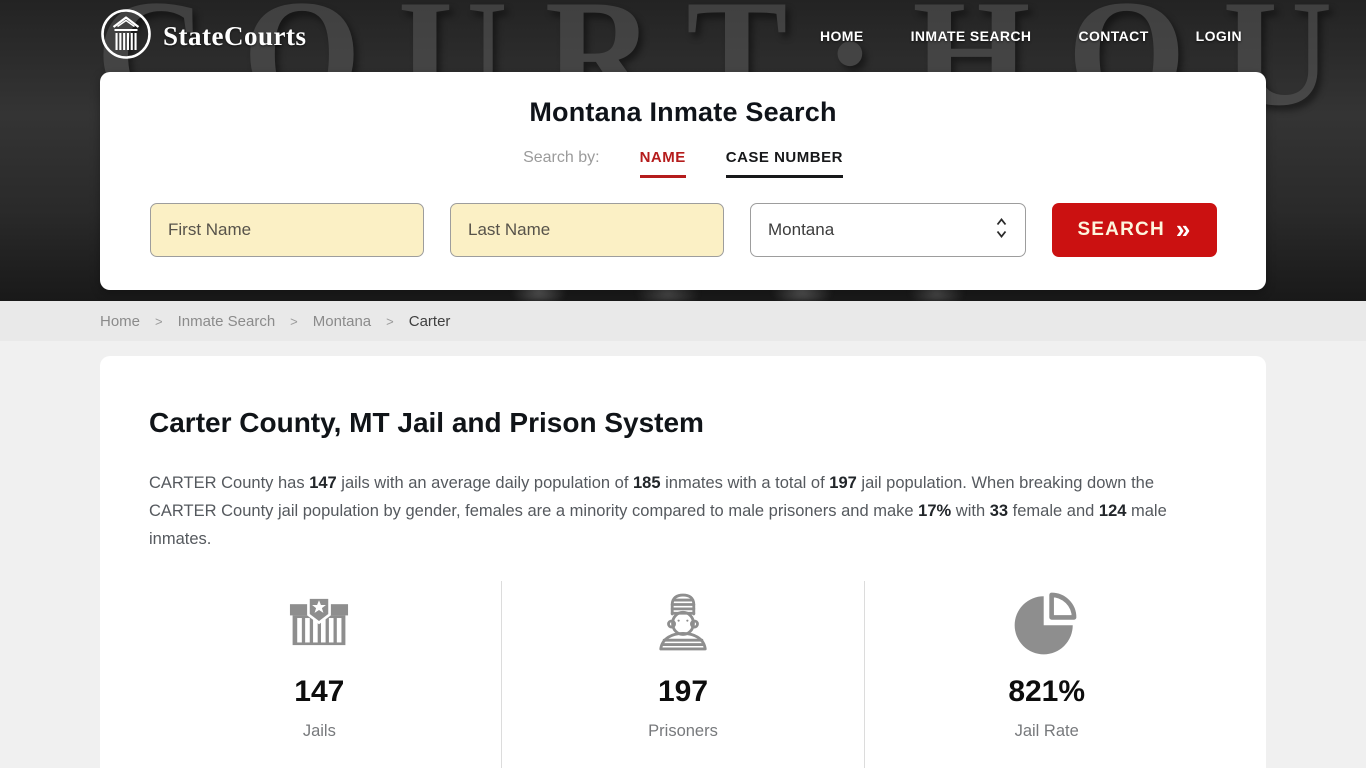  What do you see at coordinates (319, 691) in the screenshot?
I see `jails-count: 147` at bounding box center [319, 691].